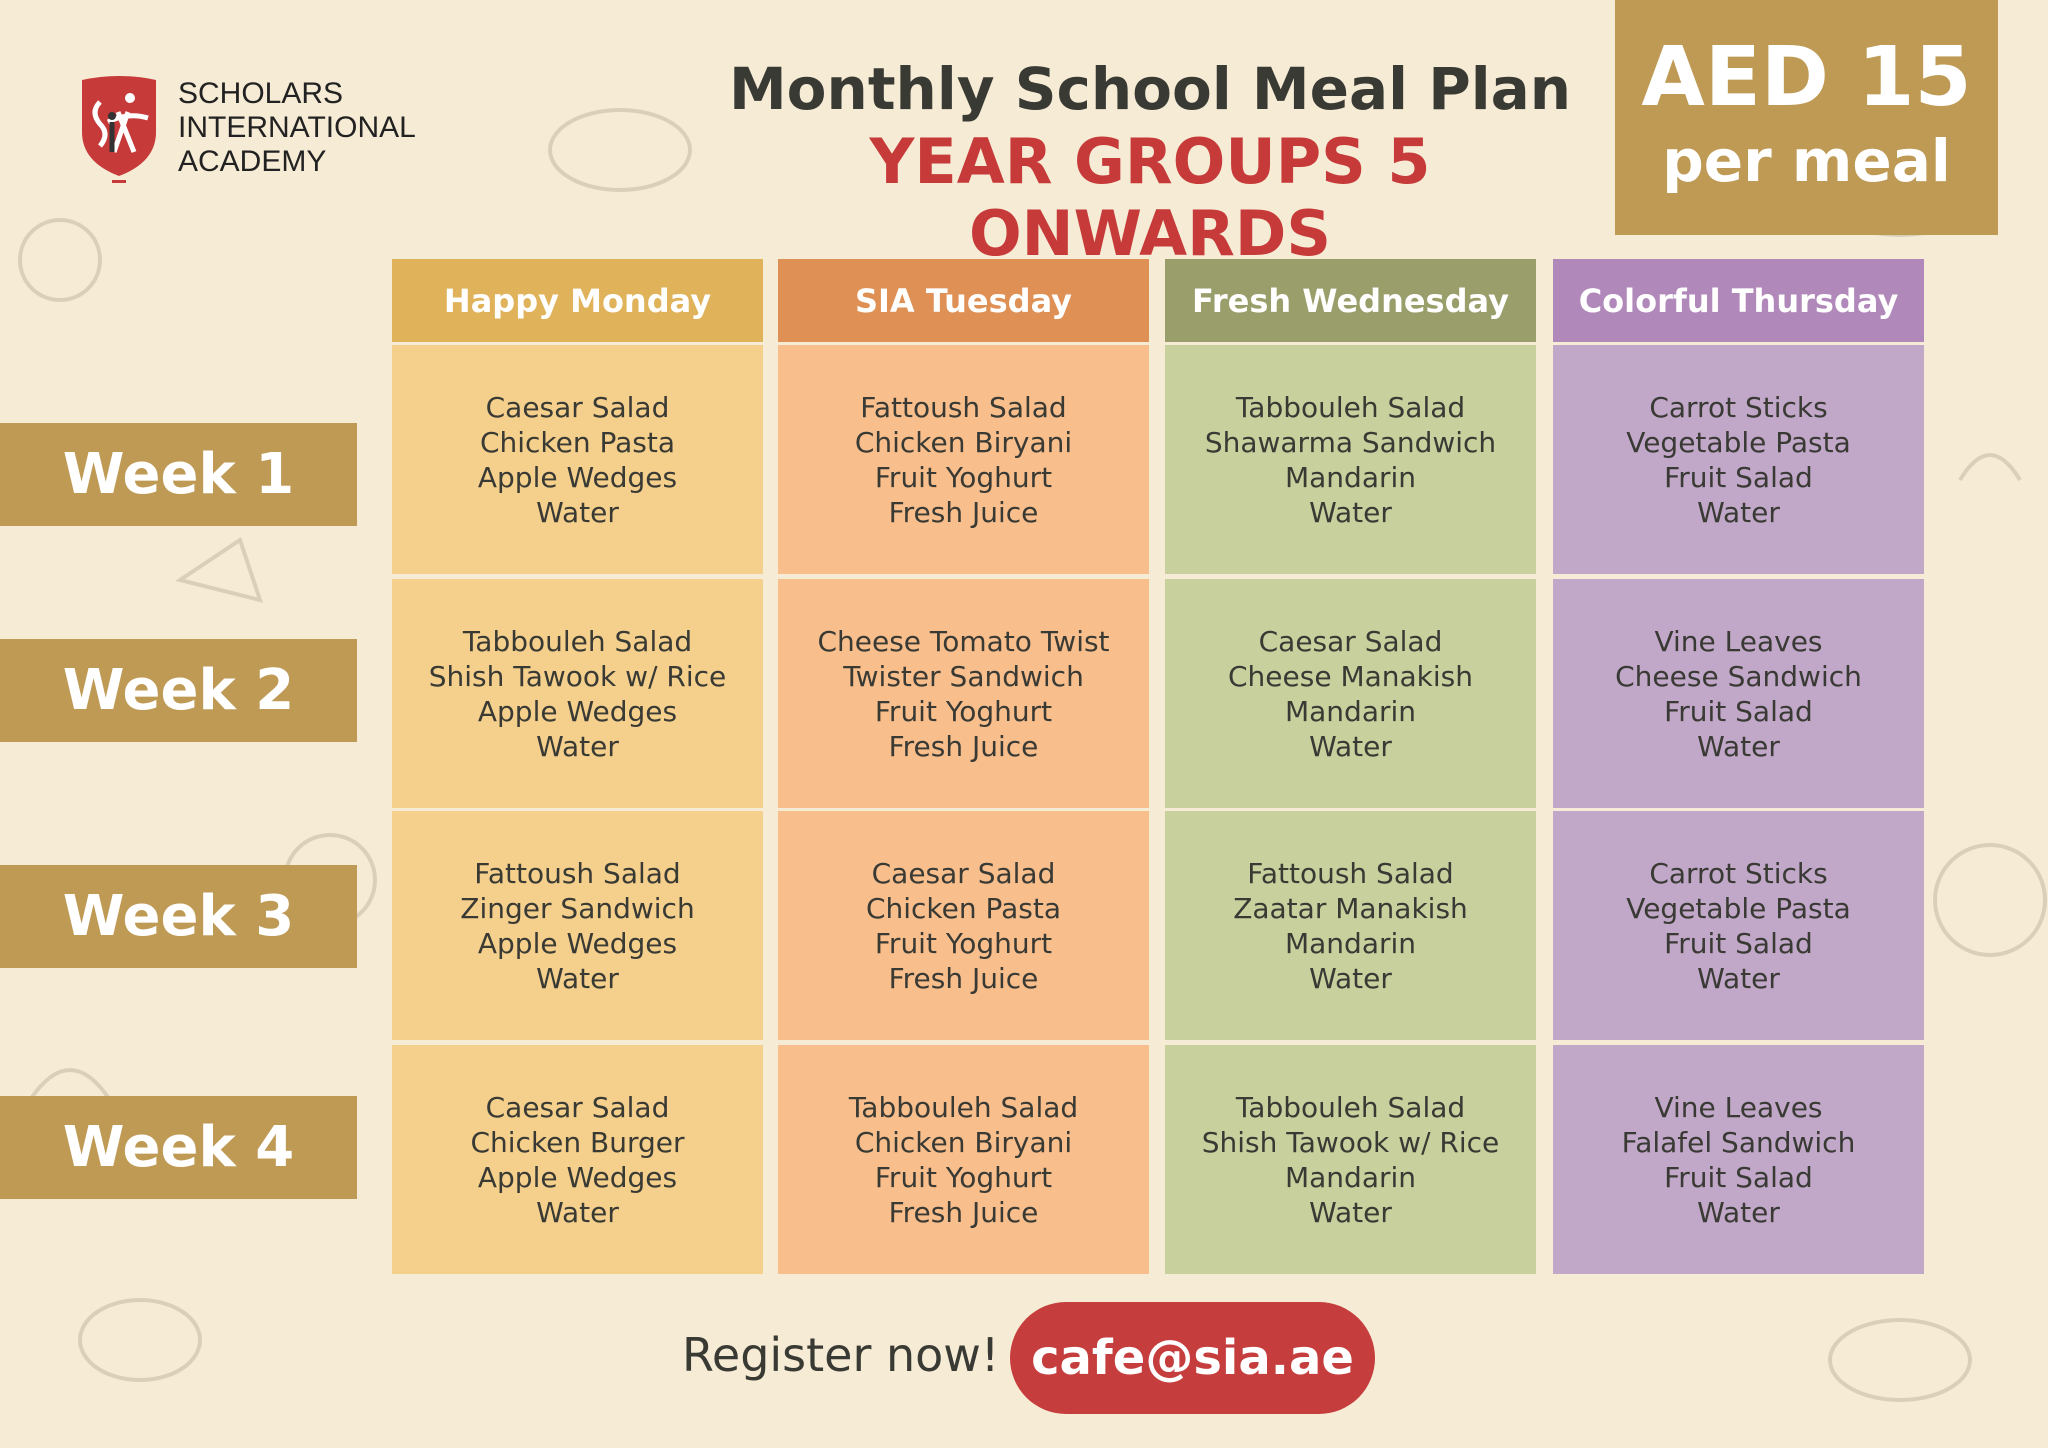  Describe the element at coordinates (178, 916) in the screenshot. I see `week-label: Week 3` at that location.